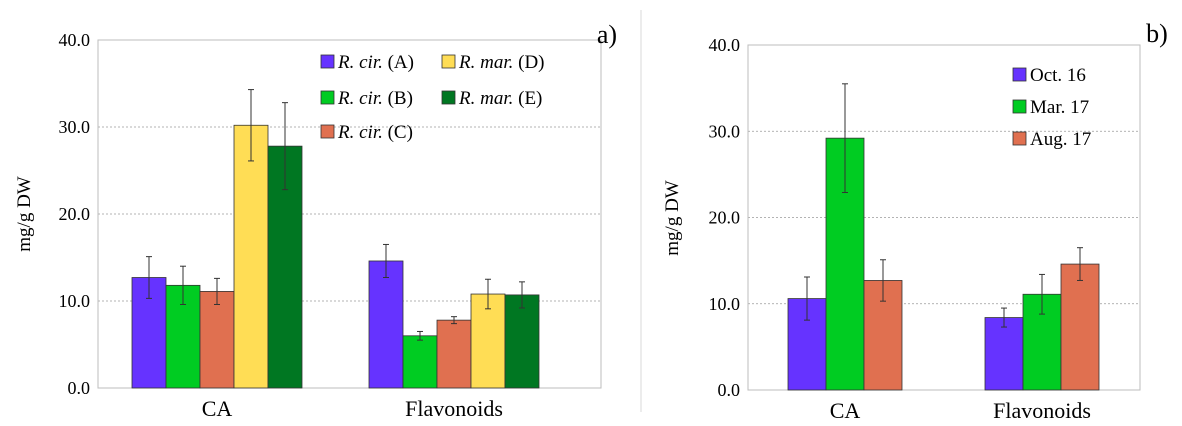 This screenshot has height=426, width=1182. Describe the element at coordinates (375, 98) in the screenshot. I see `legend-entry-label: R. cir. (B)` at that location.